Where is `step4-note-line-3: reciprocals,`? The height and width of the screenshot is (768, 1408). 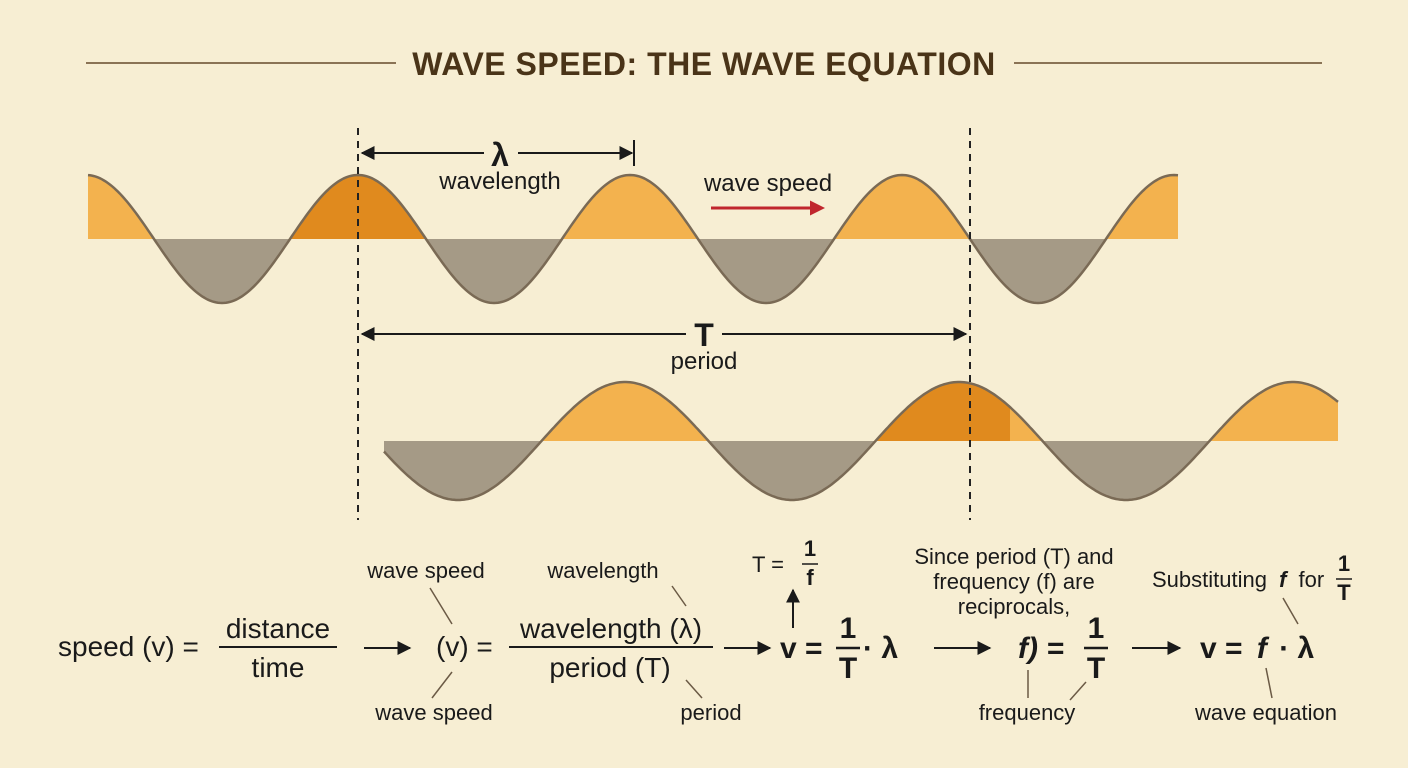 step4-note-line-3: reciprocals, is located at coordinates (1014, 606).